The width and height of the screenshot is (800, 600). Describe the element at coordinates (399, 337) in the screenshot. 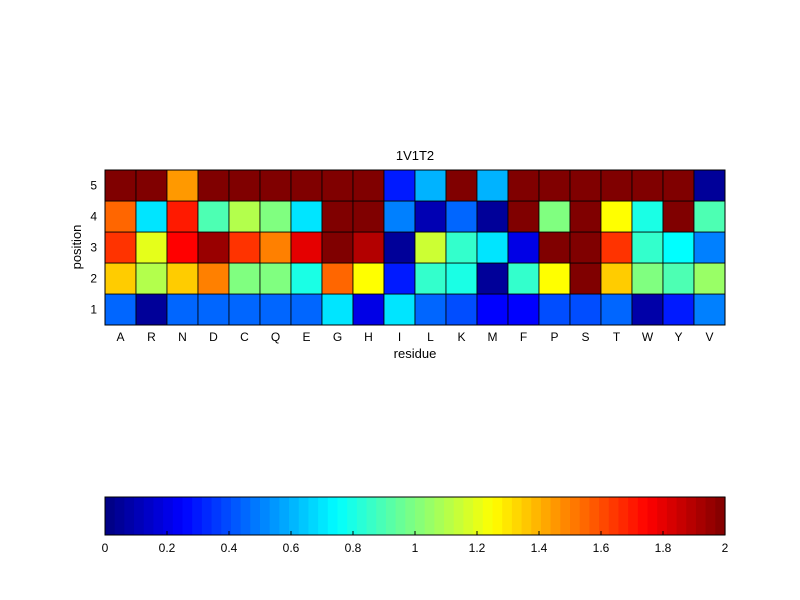

I see `x-tick-label-I: I` at that location.